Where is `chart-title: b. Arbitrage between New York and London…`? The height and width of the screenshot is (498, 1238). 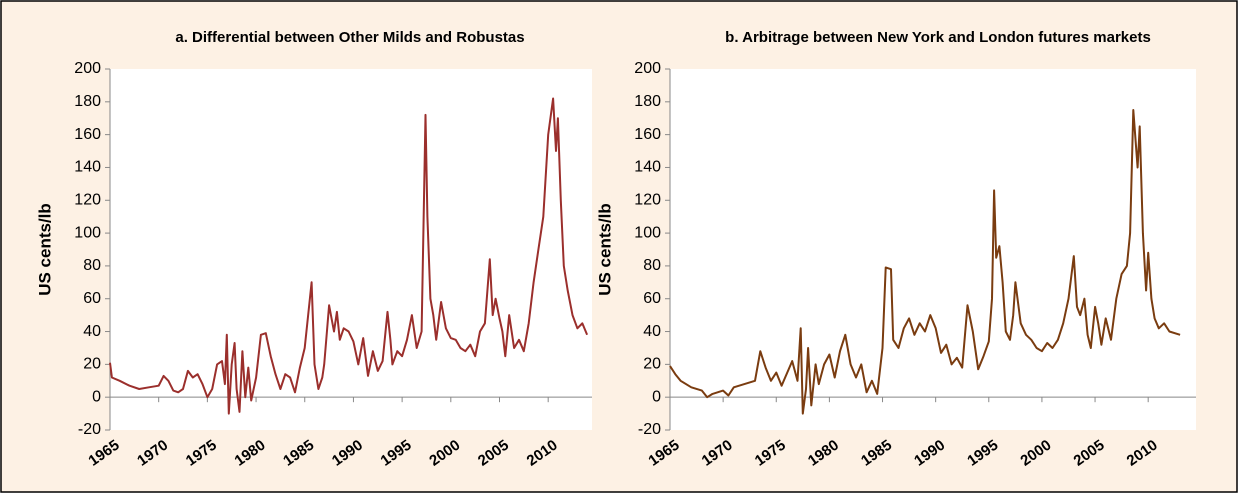
chart-title: b. Arbitrage between New York and London… is located at coordinates (938, 37).